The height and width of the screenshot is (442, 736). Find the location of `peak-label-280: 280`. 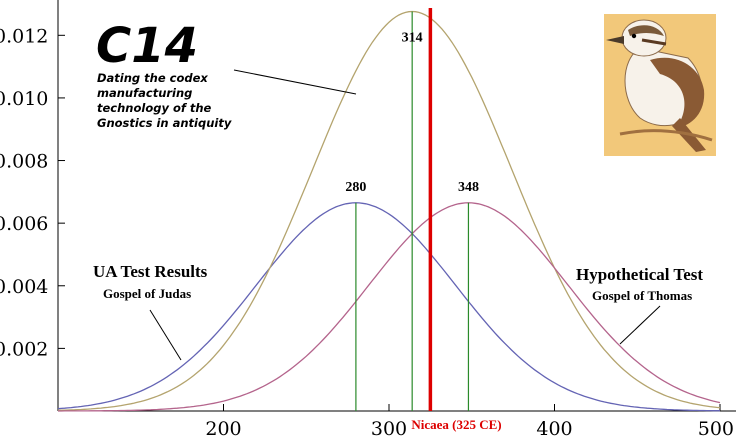

peak-label-280: 280 is located at coordinates (355, 187).